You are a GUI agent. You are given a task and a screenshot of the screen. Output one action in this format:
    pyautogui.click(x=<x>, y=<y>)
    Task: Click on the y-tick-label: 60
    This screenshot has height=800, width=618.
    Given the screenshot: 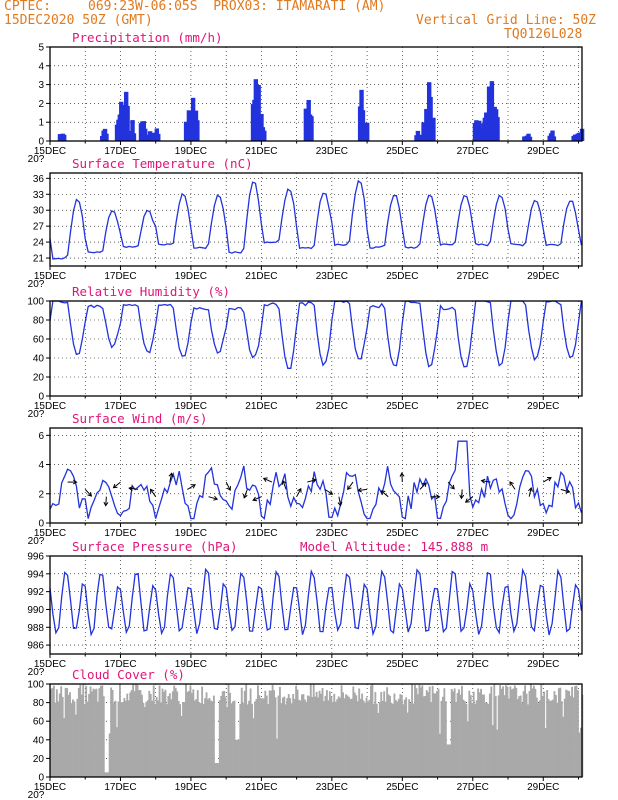 What is the action you would take?
    pyautogui.click(x=39, y=722)
    